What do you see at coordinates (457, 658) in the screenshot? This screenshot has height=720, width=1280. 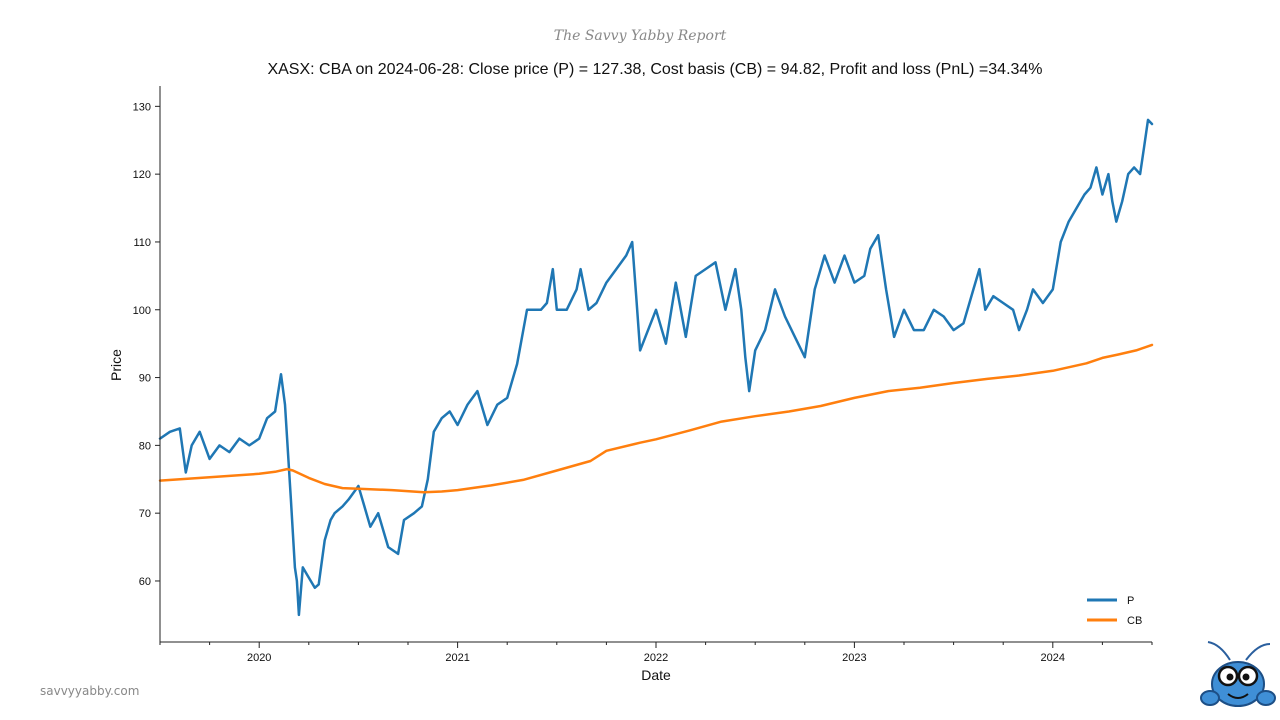 I see `x-tick-label: 2021` at bounding box center [457, 658].